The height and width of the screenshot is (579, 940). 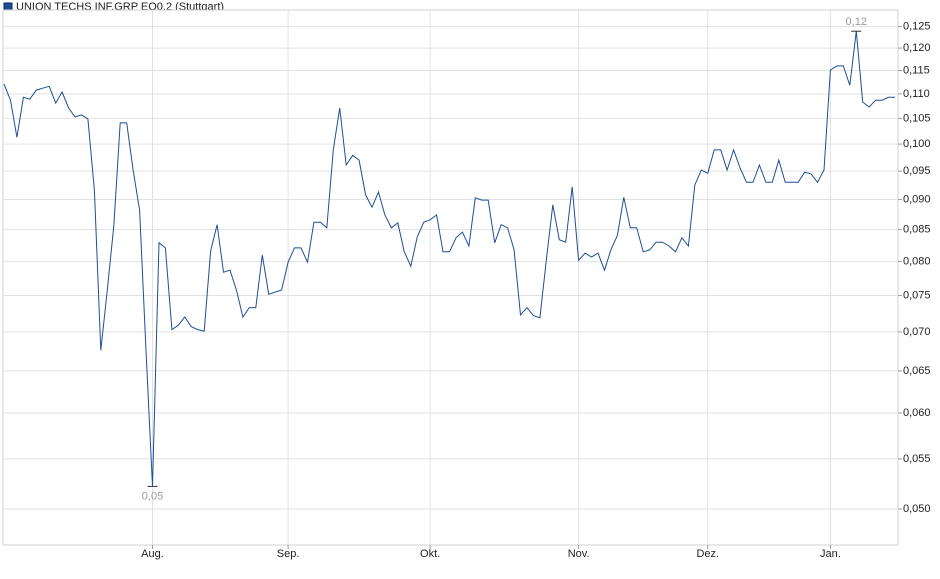 What do you see at coordinates (917, 509) in the screenshot?
I see `y-tick-label: 0,050` at bounding box center [917, 509].